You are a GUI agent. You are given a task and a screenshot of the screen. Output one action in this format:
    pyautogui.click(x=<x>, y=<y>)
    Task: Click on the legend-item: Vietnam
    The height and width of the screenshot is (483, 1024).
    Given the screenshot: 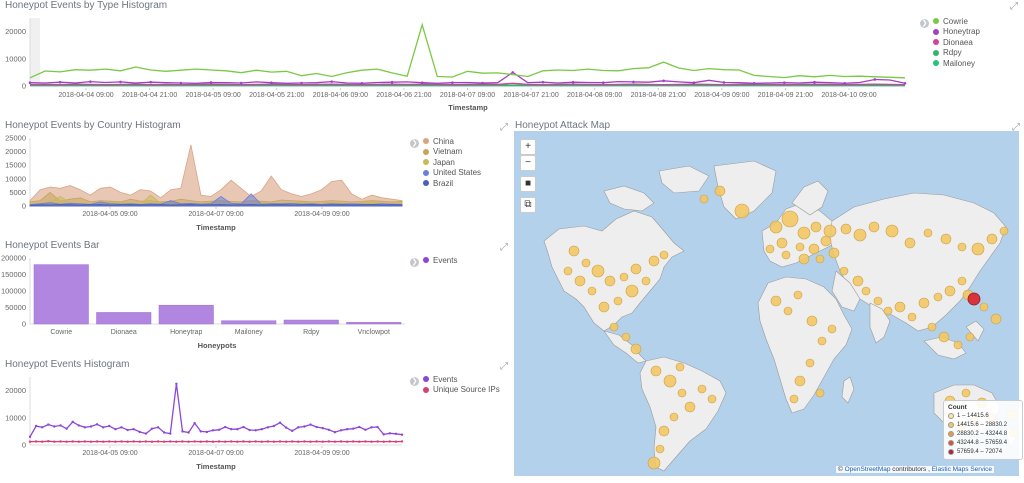 What is the action you would take?
    pyautogui.click(x=452, y=152)
    